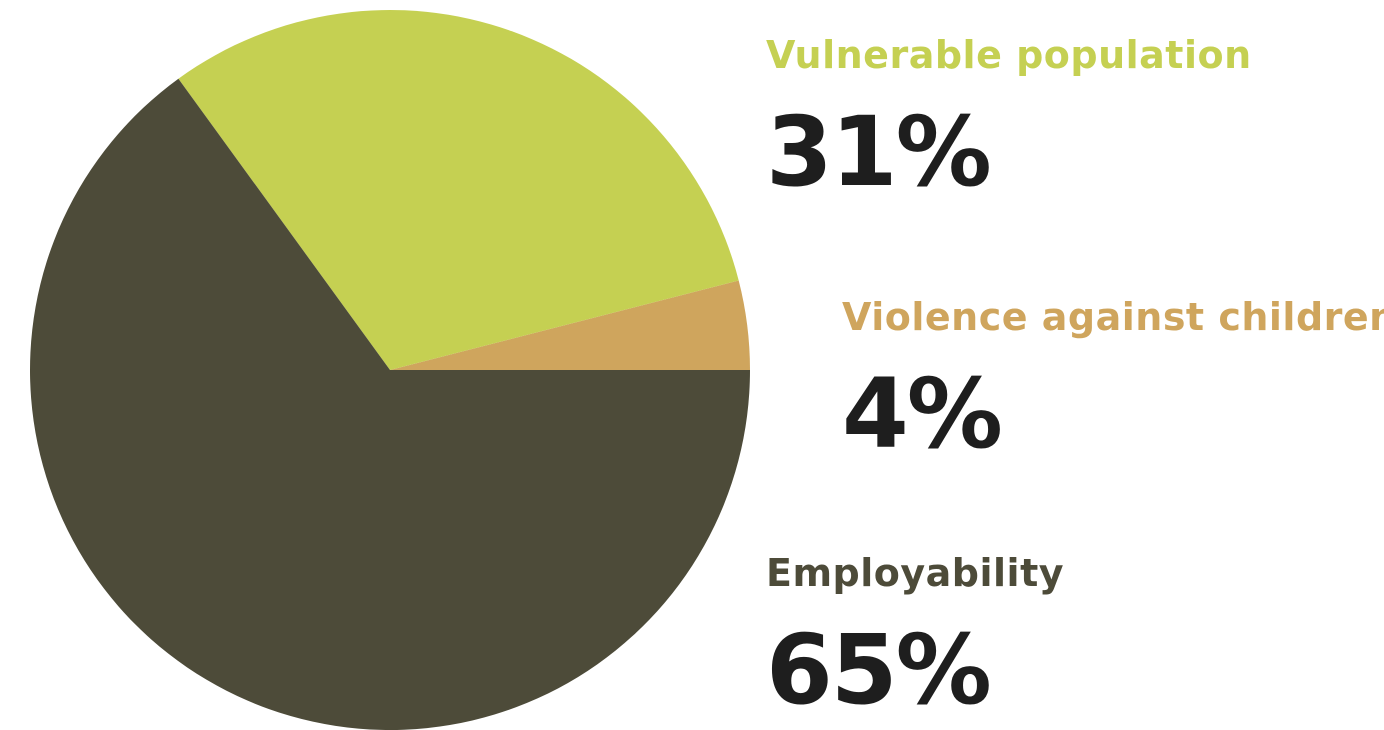  Describe the element at coordinates (1113, 317) in the screenshot. I see `legend-label-violence-against-children: Violence against children` at that location.